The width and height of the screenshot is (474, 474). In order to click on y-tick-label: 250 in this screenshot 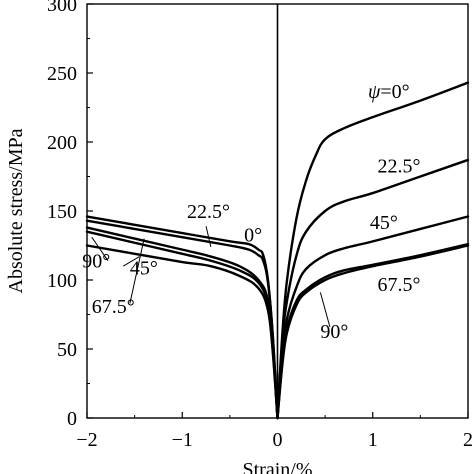, I will do `click(62, 74)`.